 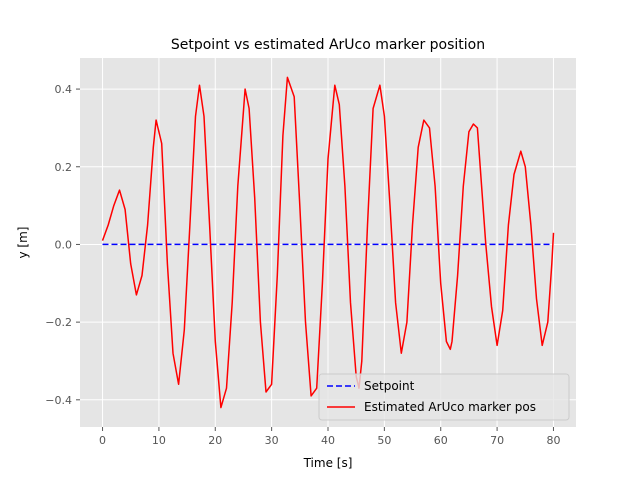 I want to click on y-tick-label: 0.0, so click(x=64, y=244).